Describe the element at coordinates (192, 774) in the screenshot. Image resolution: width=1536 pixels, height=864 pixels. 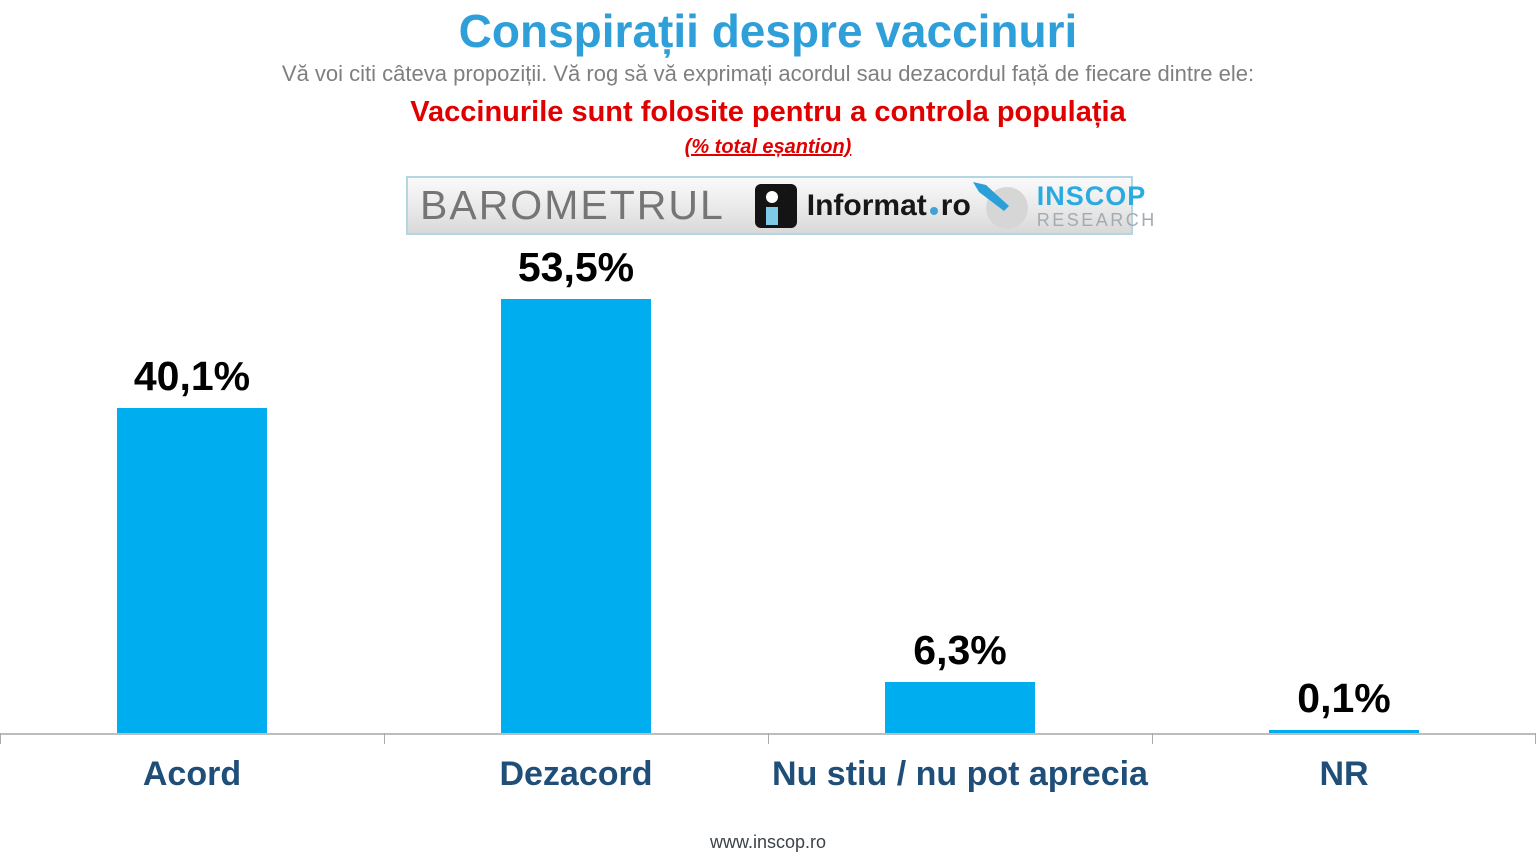
I see `category-label: Acord` at that location.